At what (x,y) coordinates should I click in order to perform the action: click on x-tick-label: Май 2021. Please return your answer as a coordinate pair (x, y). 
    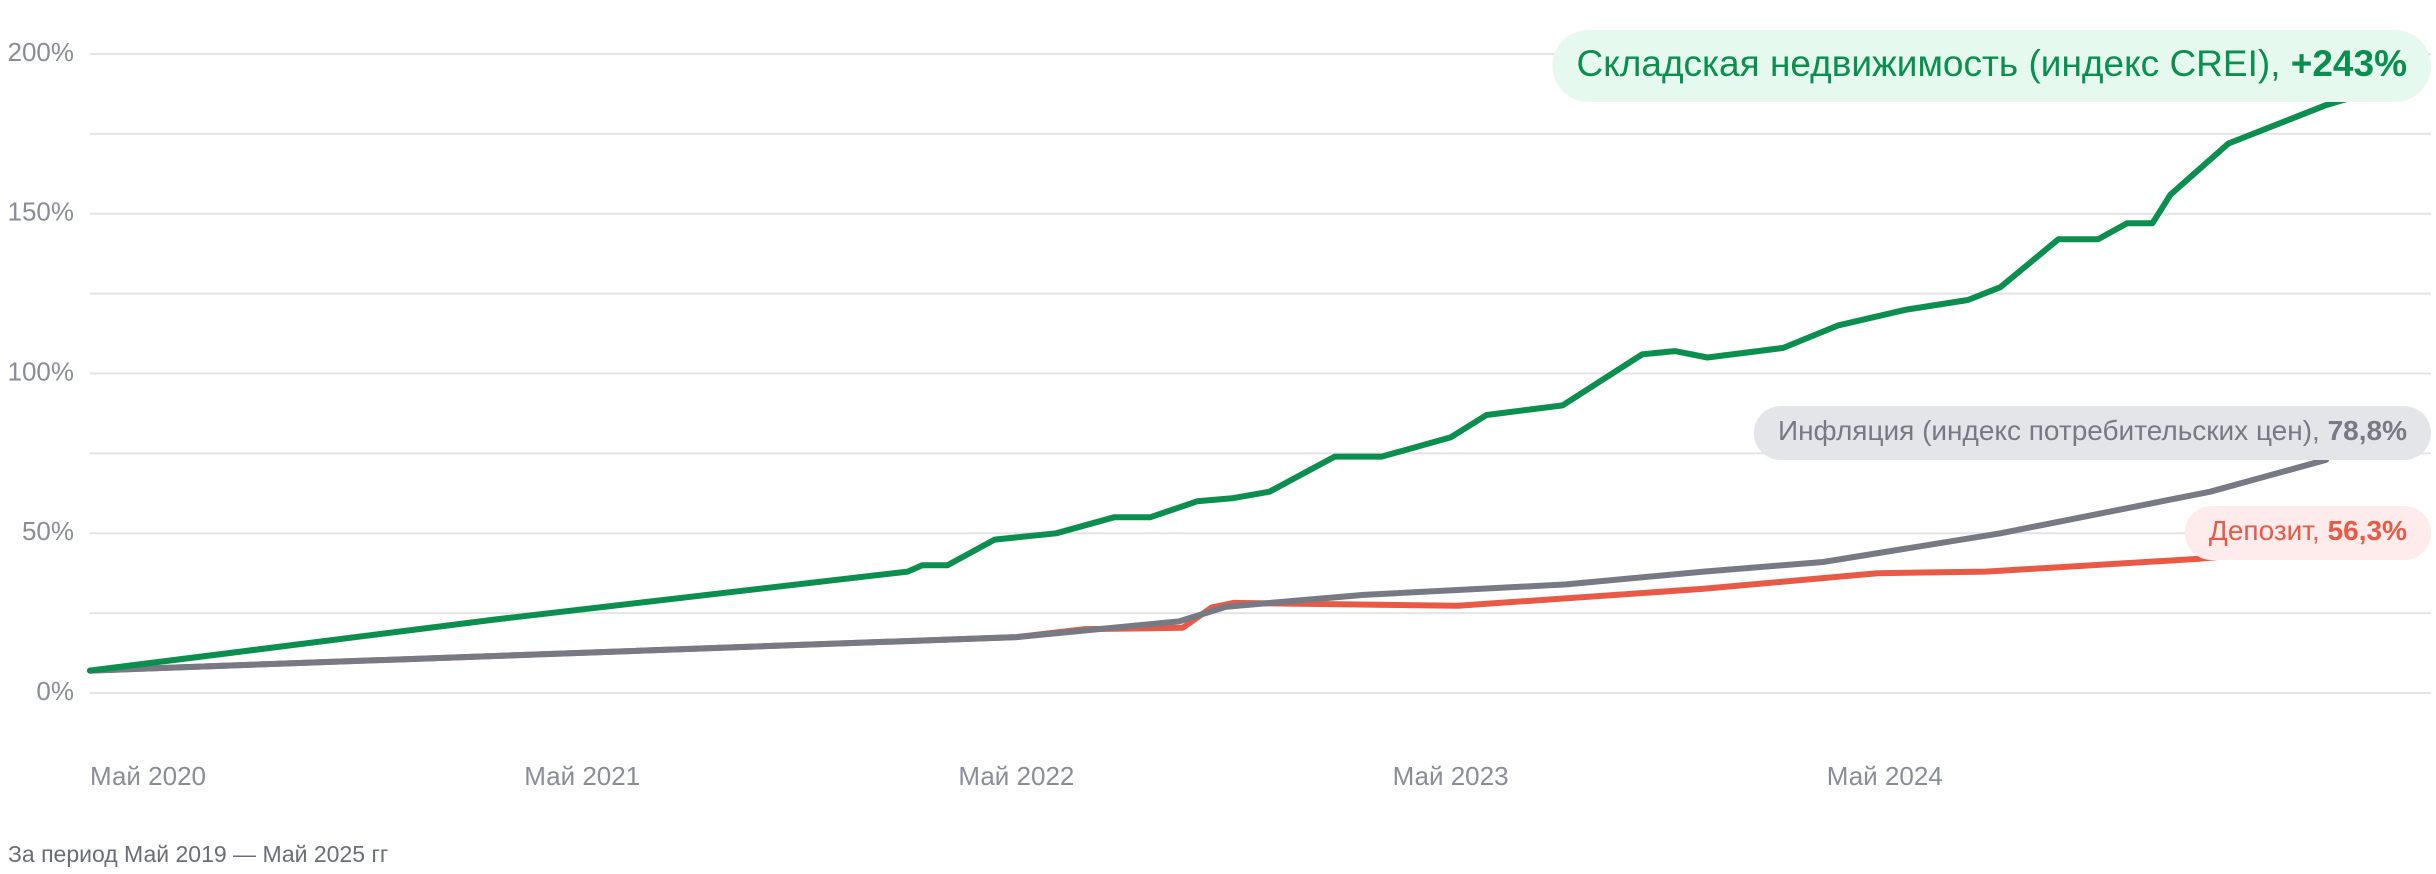
    Looking at the image, I should click on (582, 776).